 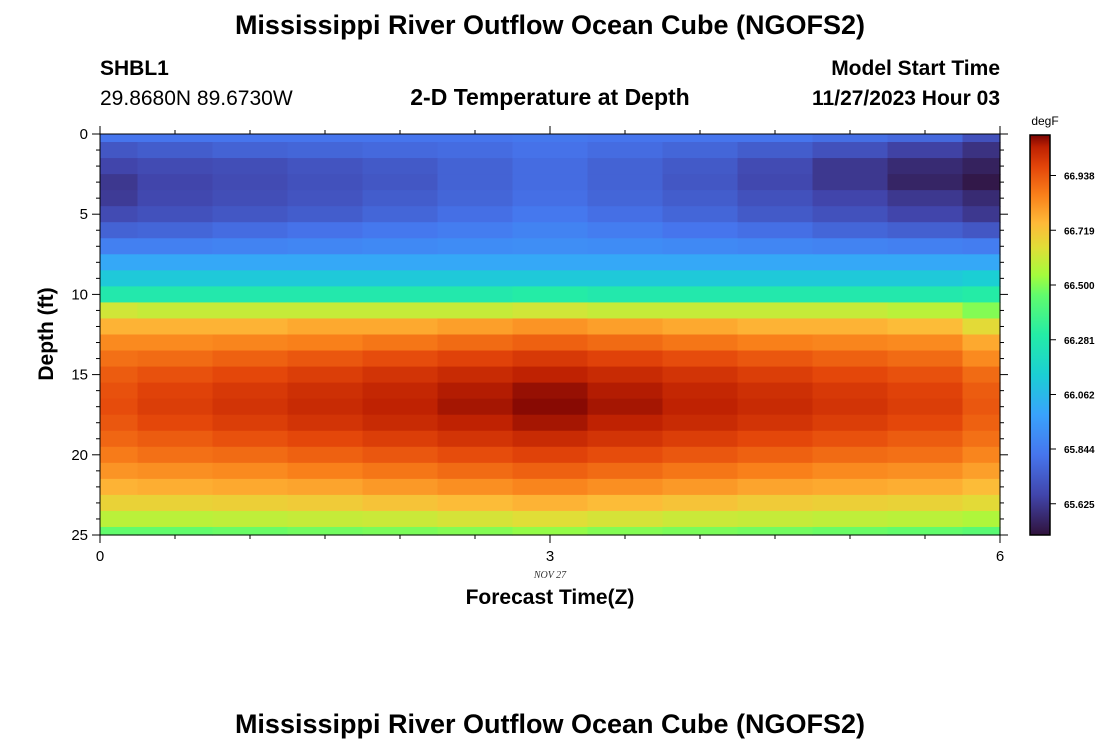 I want to click on colorbar-tick-label: 66.062, so click(x=1079, y=396).